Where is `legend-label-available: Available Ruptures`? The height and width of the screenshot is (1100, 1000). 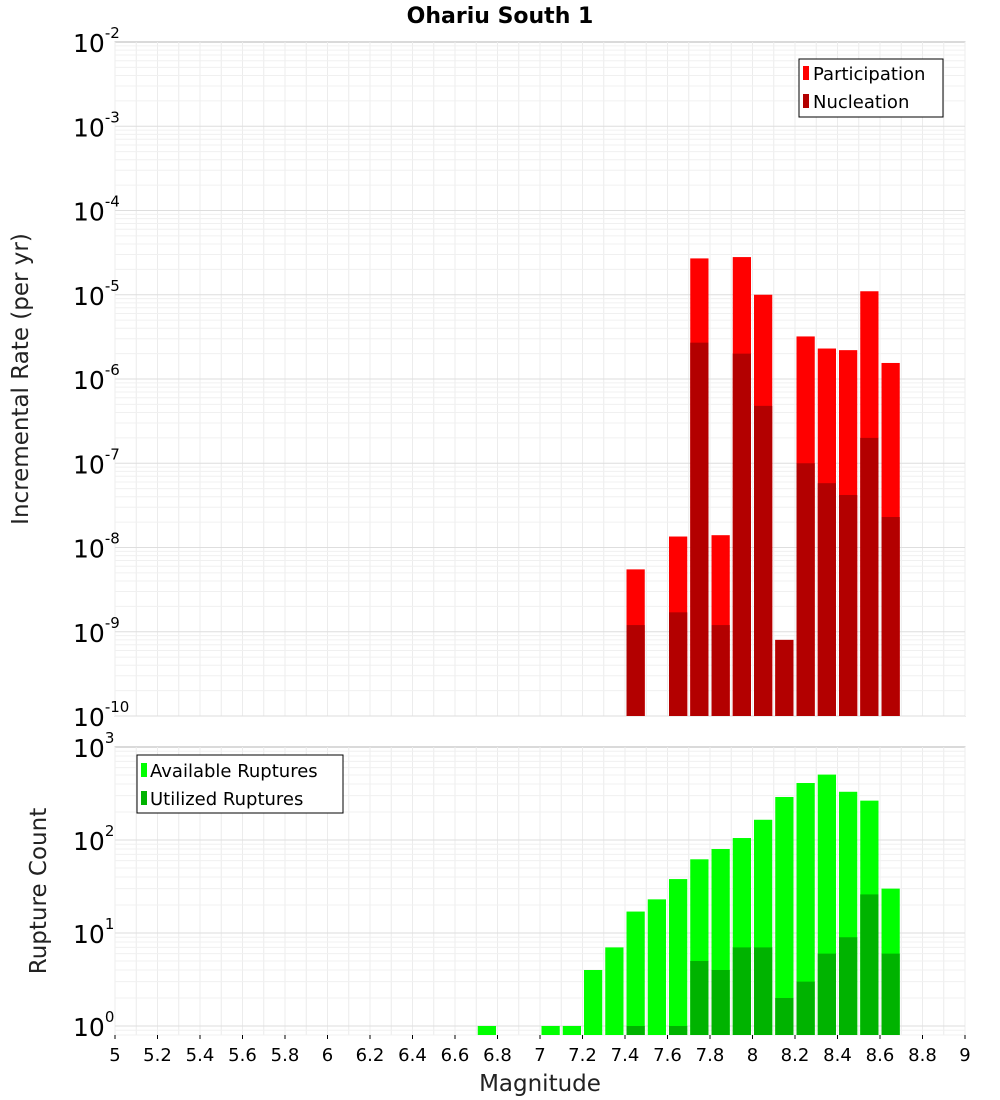
legend-label-available: Available Ruptures is located at coordinates (234, 771).